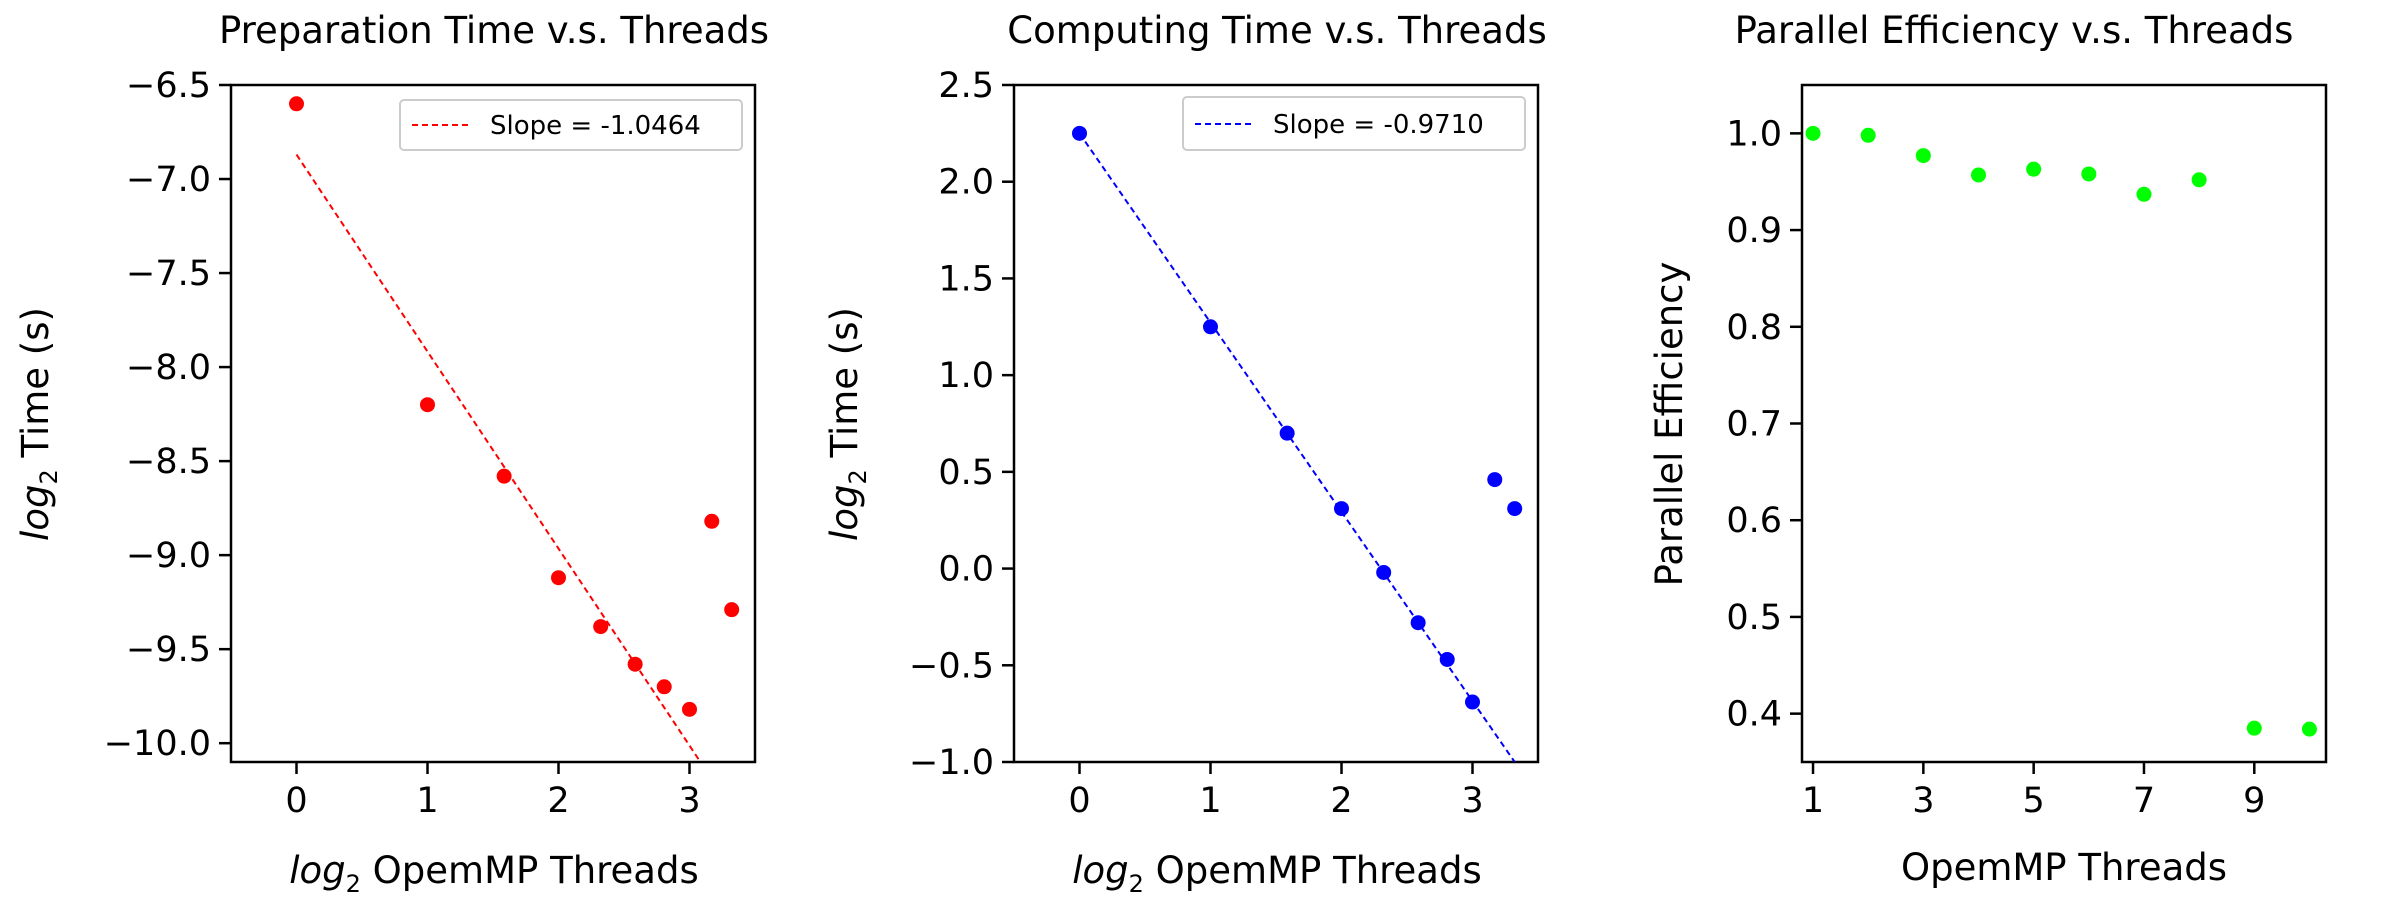 The image size is (2395, 908). Describe the element at coordinates (168, 462) in the screenshot. I see `y-tick-label: −8.5` at that location.